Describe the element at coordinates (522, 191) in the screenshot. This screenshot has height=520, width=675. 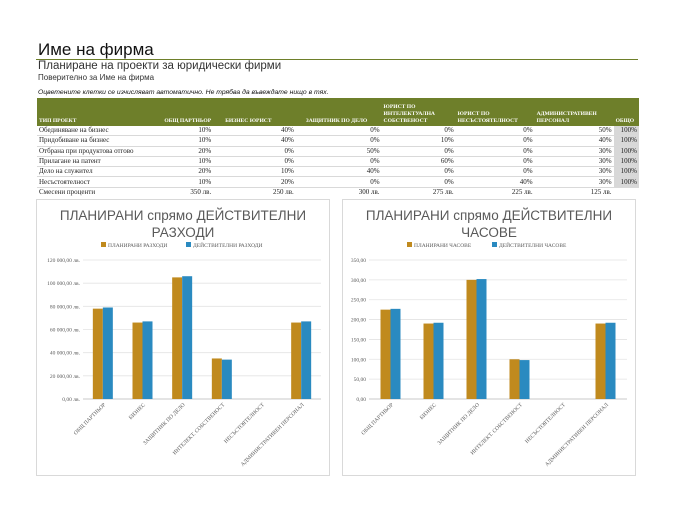
I see `mixed-rate-cell: 225 лв.` at that location.